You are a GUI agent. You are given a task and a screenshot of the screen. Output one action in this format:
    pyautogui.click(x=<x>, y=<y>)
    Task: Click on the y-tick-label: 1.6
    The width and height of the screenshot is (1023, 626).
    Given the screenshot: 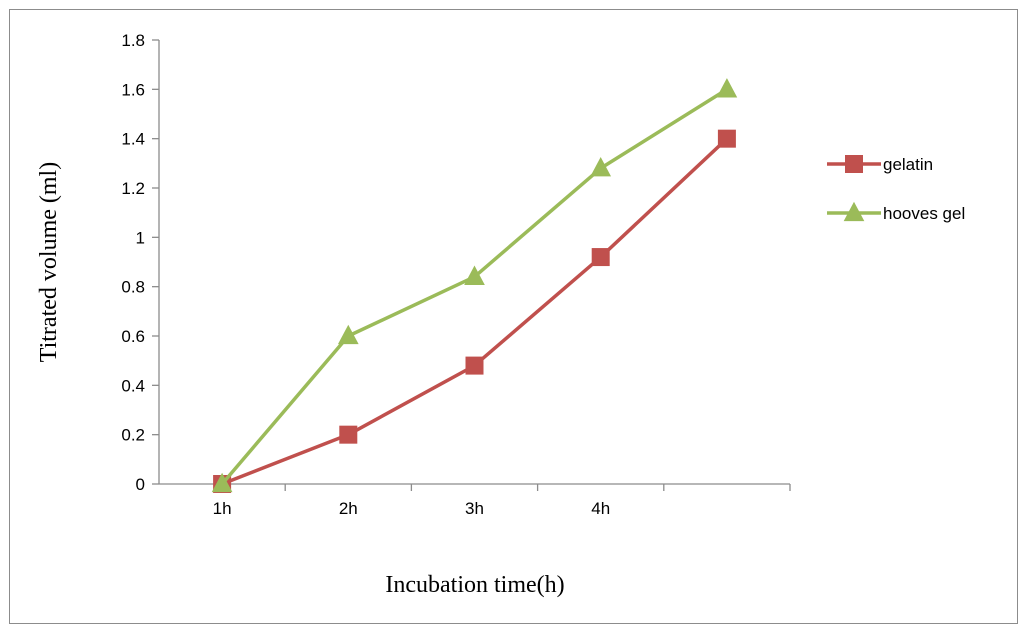 What is the action you would take?
    pyautogui.click(x=133, y=89)
    